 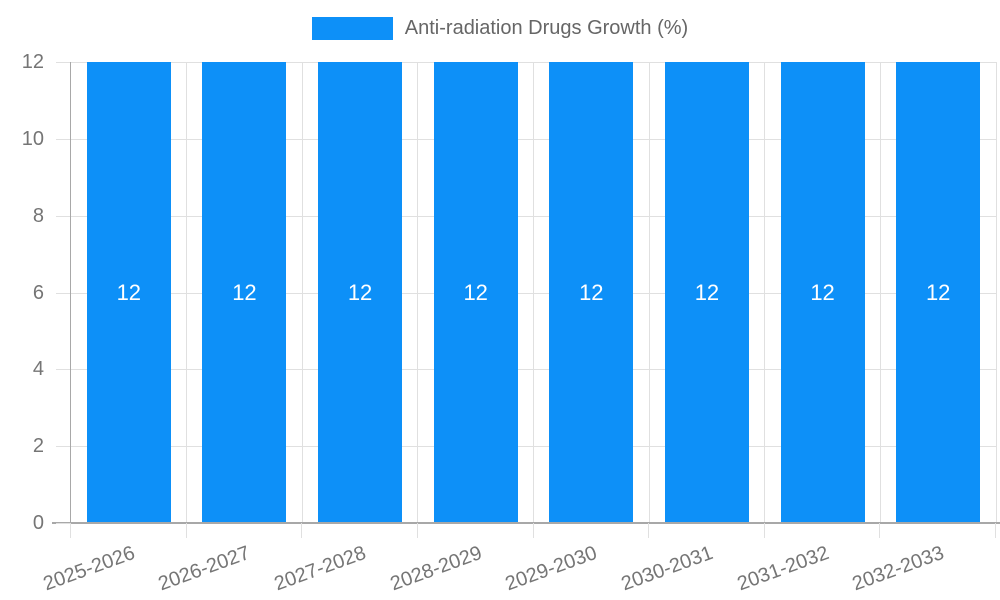 What do you see at coordinates (38, 292) in the screenshot?
I see `y-axis-tick-label: 6` at bounding box center [38, 292].